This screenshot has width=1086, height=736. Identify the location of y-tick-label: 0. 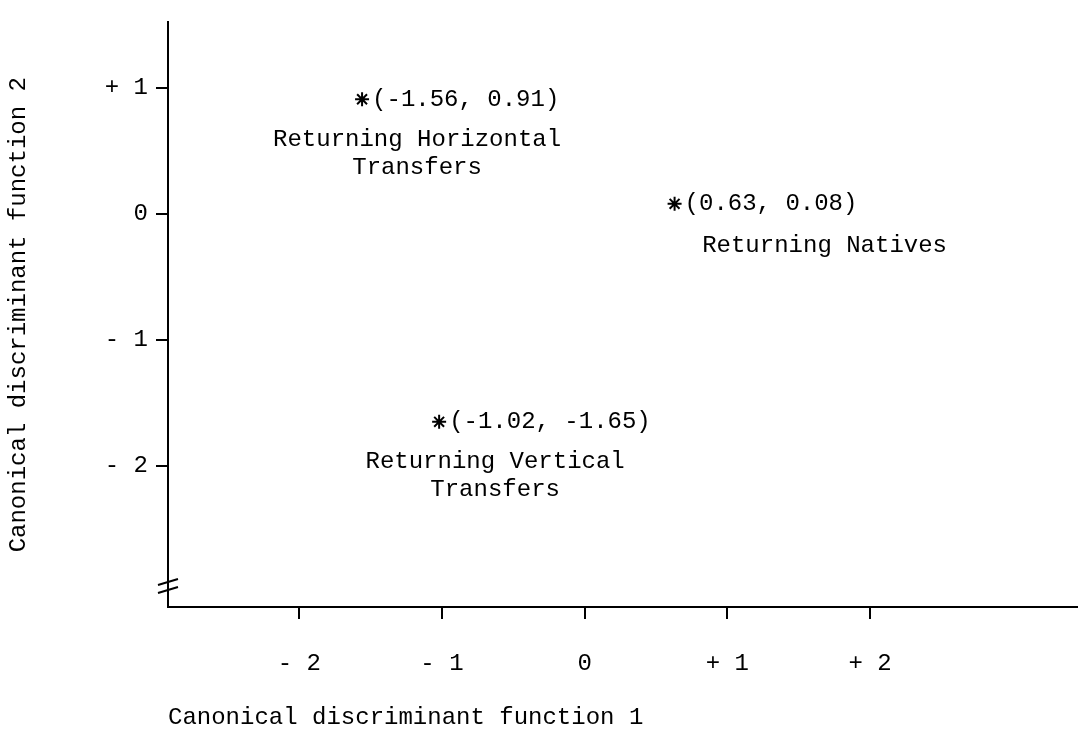
(140, 214).